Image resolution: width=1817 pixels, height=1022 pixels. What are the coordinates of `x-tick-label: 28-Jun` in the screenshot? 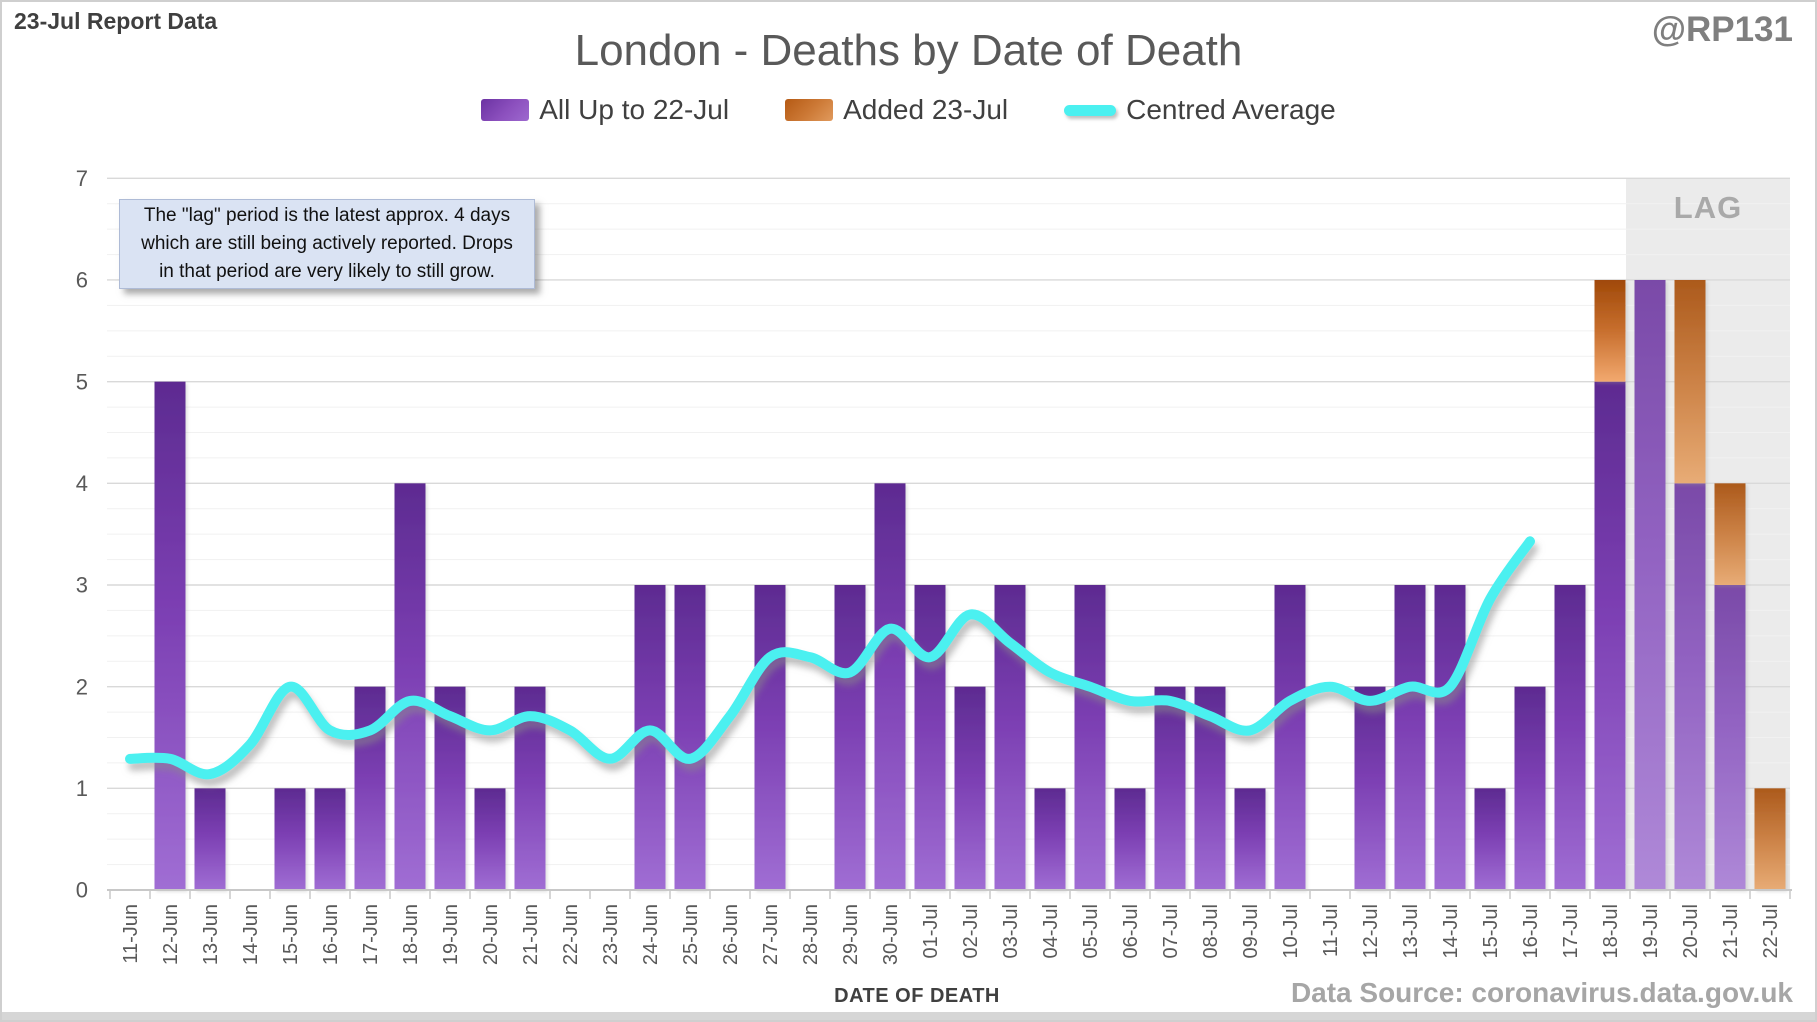 It's located at (811, 934).